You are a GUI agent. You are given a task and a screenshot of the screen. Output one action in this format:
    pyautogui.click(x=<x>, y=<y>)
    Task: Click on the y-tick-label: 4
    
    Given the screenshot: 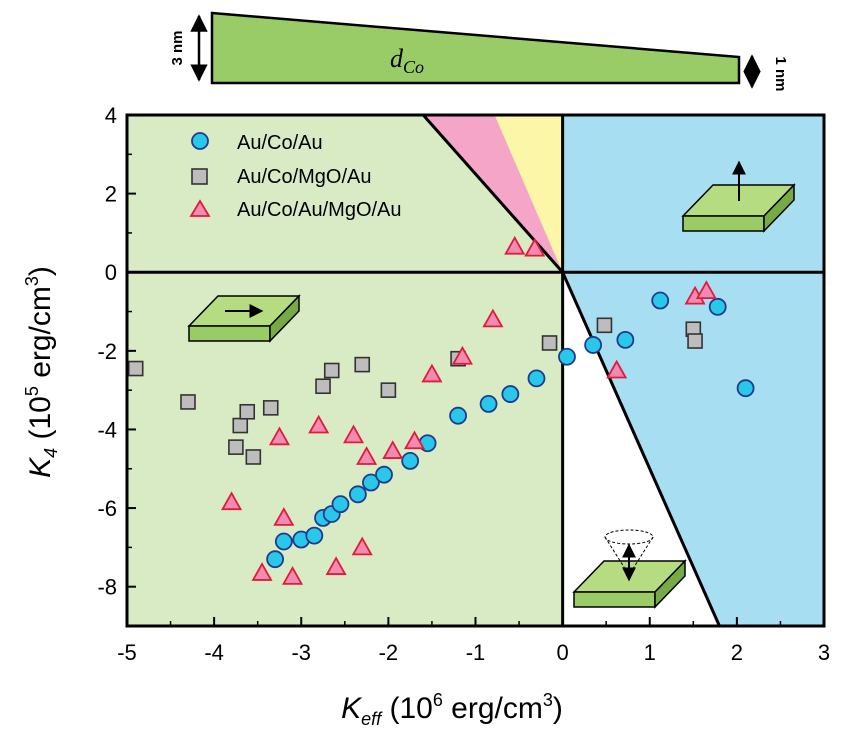 What is the action you would take?
    pyautogui.click(x=111, y=115)
    